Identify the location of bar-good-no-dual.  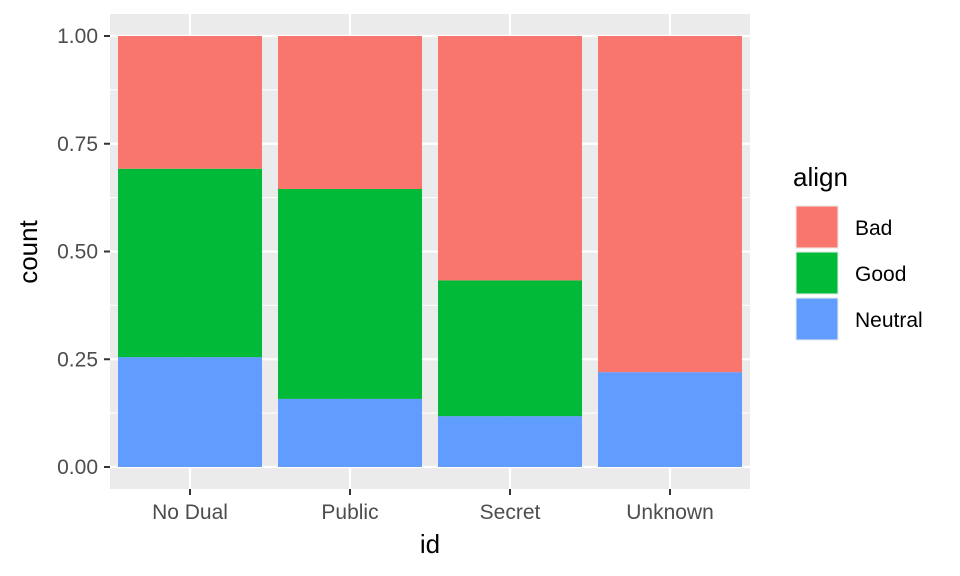
(190, 263).